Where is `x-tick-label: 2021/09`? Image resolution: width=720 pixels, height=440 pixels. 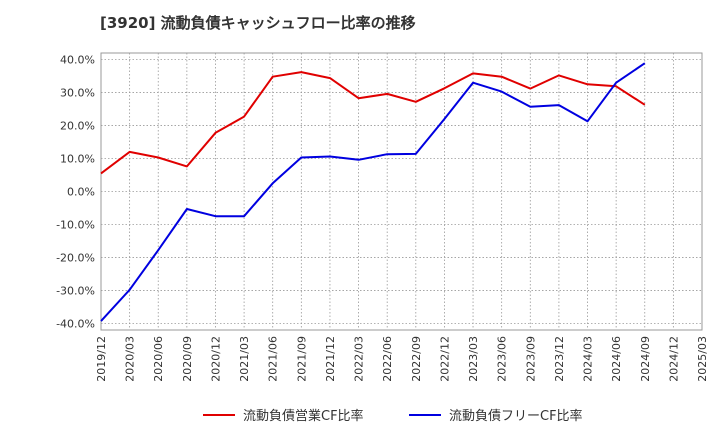 x-tick-label: 2021/09 is located at coordinates (301, 359).